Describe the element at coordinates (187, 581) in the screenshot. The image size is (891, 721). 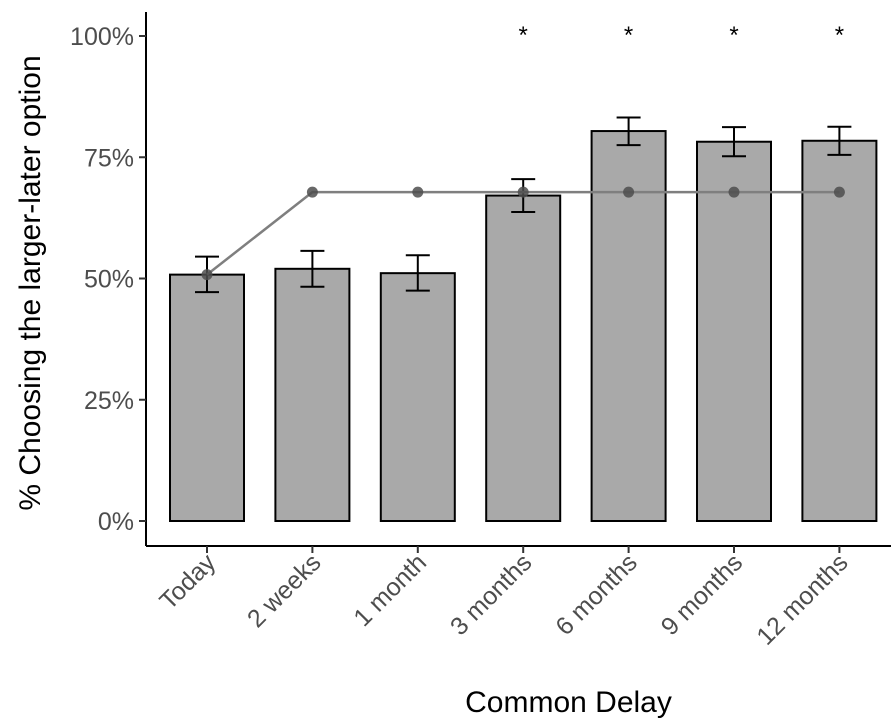
I see `x-tick-label: Today` at that location.